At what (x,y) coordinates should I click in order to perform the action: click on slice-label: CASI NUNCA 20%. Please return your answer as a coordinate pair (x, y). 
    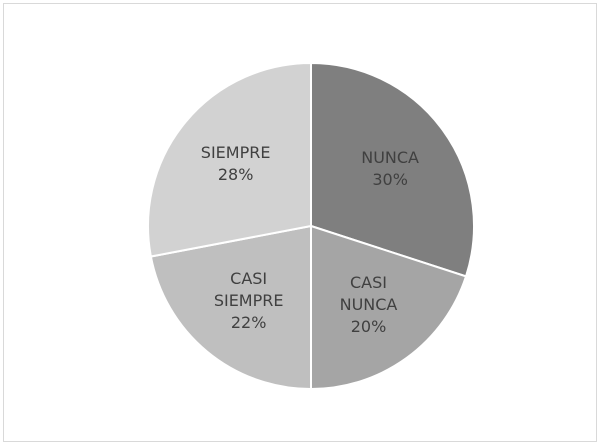
    Looking at the image, I should click on (368, 305).